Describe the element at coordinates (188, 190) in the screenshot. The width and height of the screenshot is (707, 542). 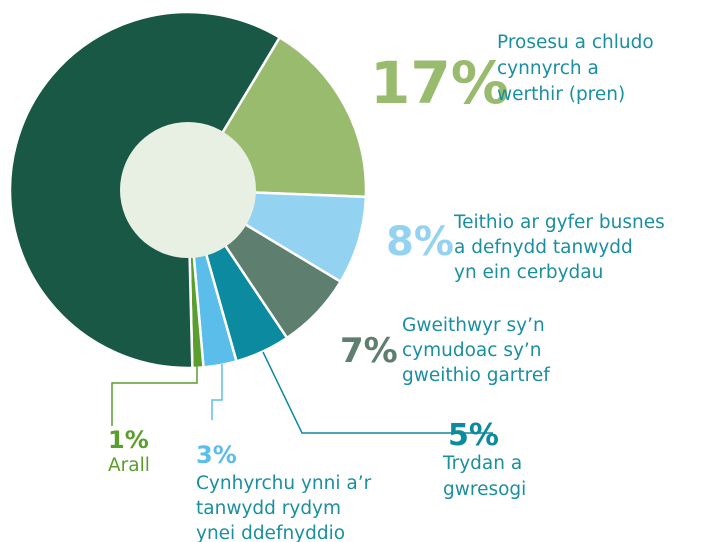
I see `donut-hole` at that location.